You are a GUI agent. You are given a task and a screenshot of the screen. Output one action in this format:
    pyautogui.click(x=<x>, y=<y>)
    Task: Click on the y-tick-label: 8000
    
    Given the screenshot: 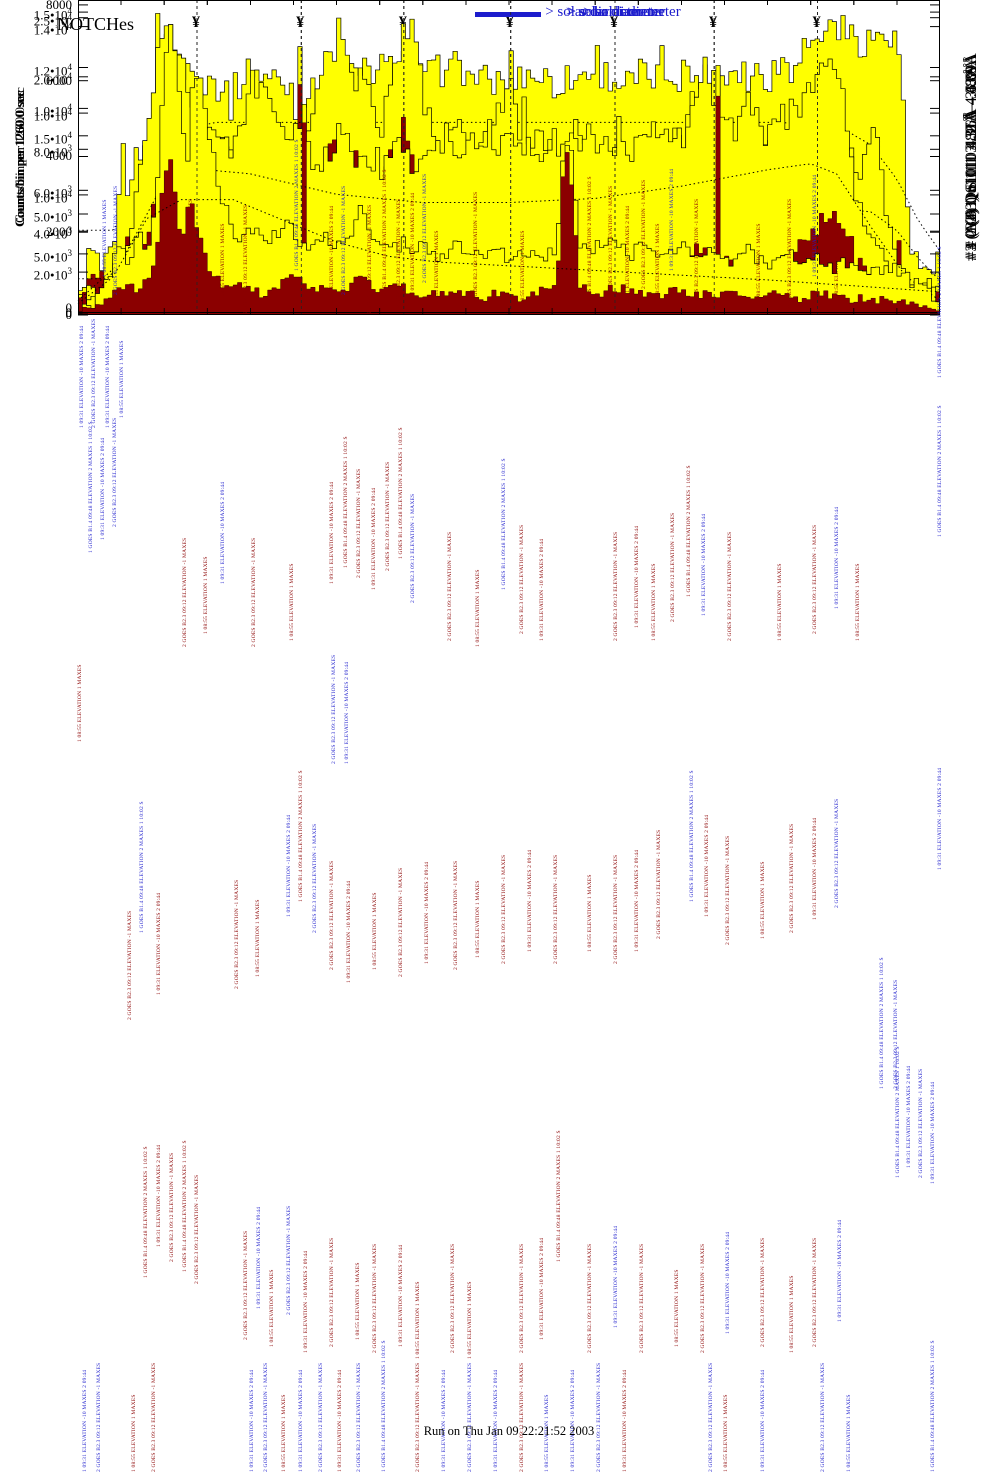 What is the action you would take?
    pyautogui.click(x=59, y=6)
    